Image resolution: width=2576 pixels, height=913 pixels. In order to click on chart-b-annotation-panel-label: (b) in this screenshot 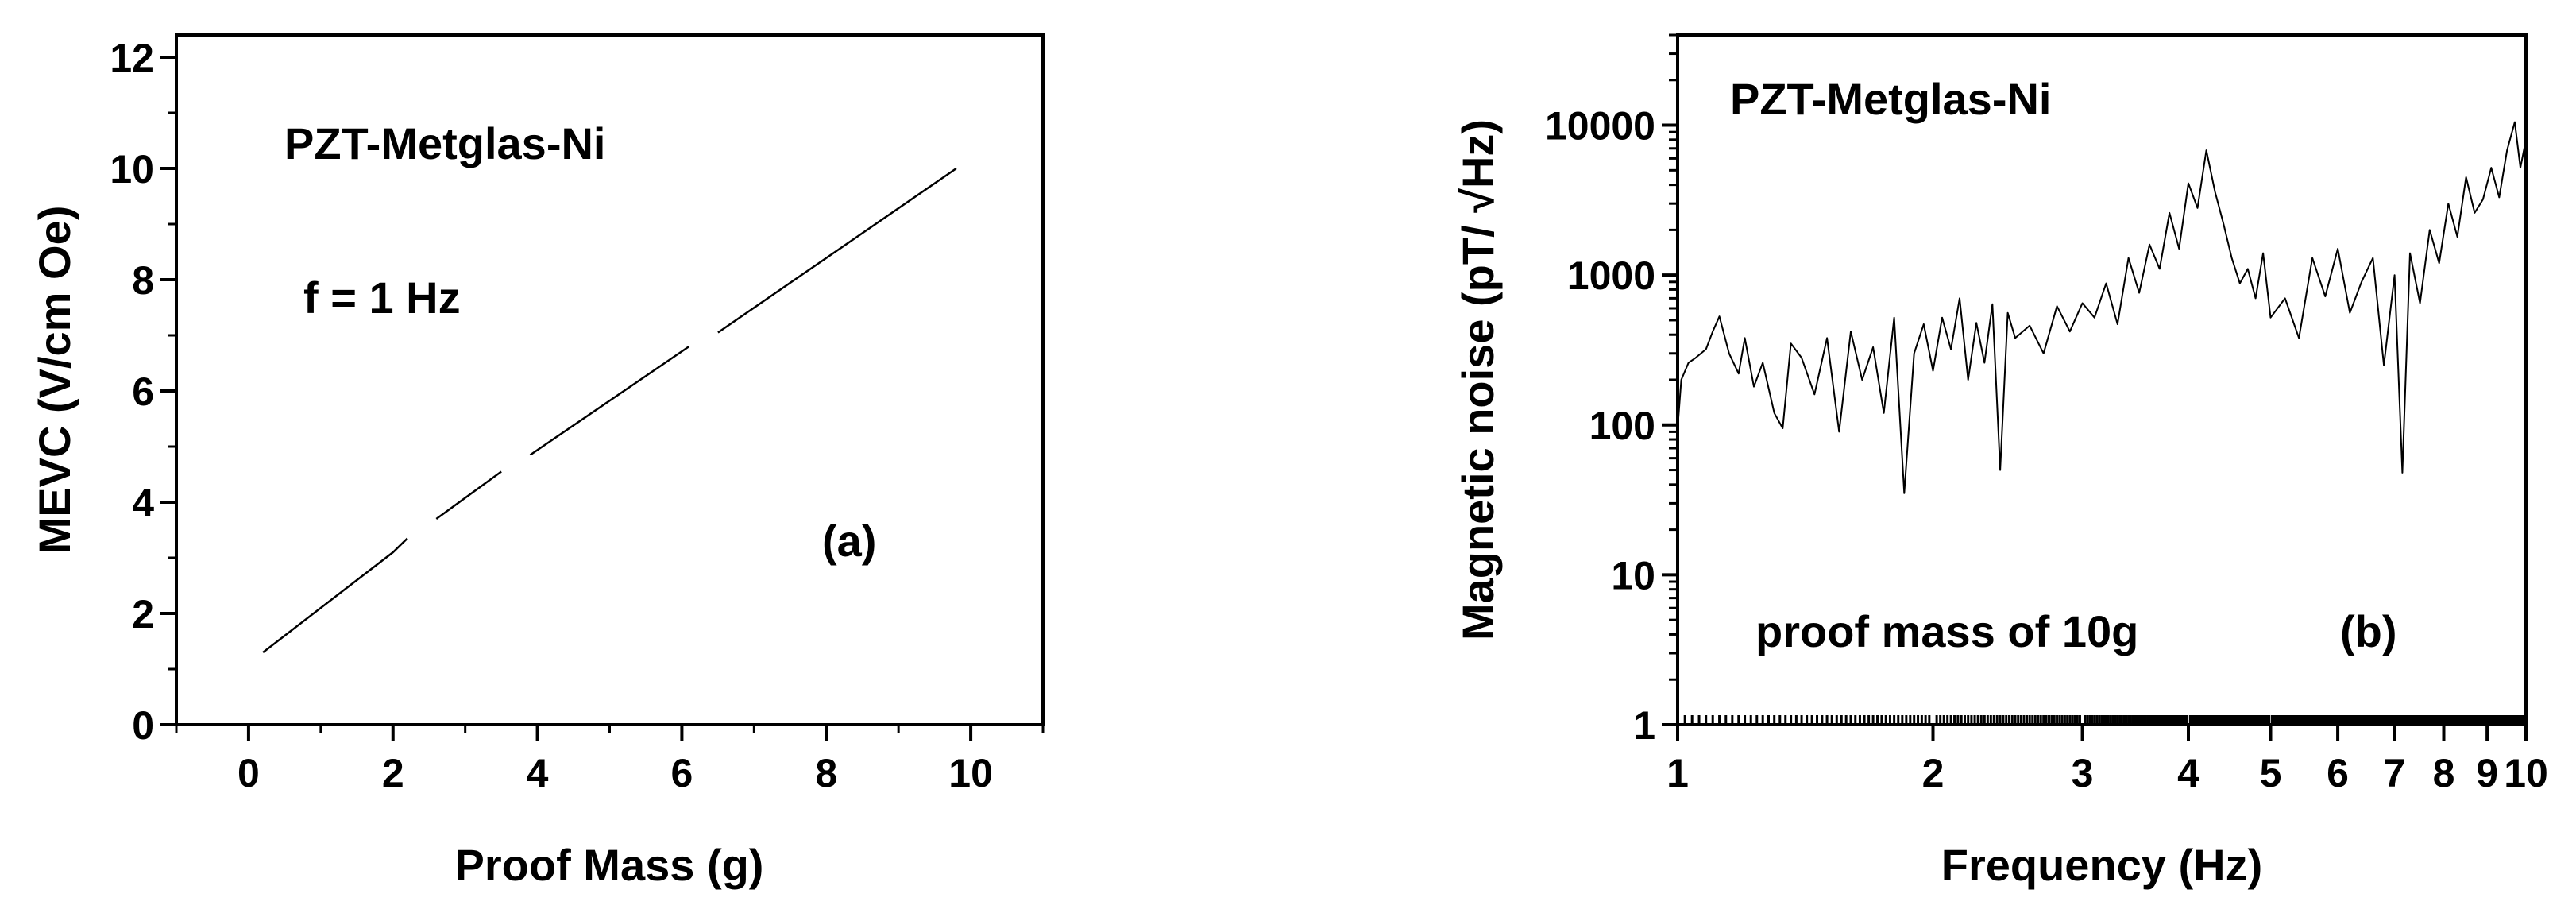, I will do `click(2368, 631)`.